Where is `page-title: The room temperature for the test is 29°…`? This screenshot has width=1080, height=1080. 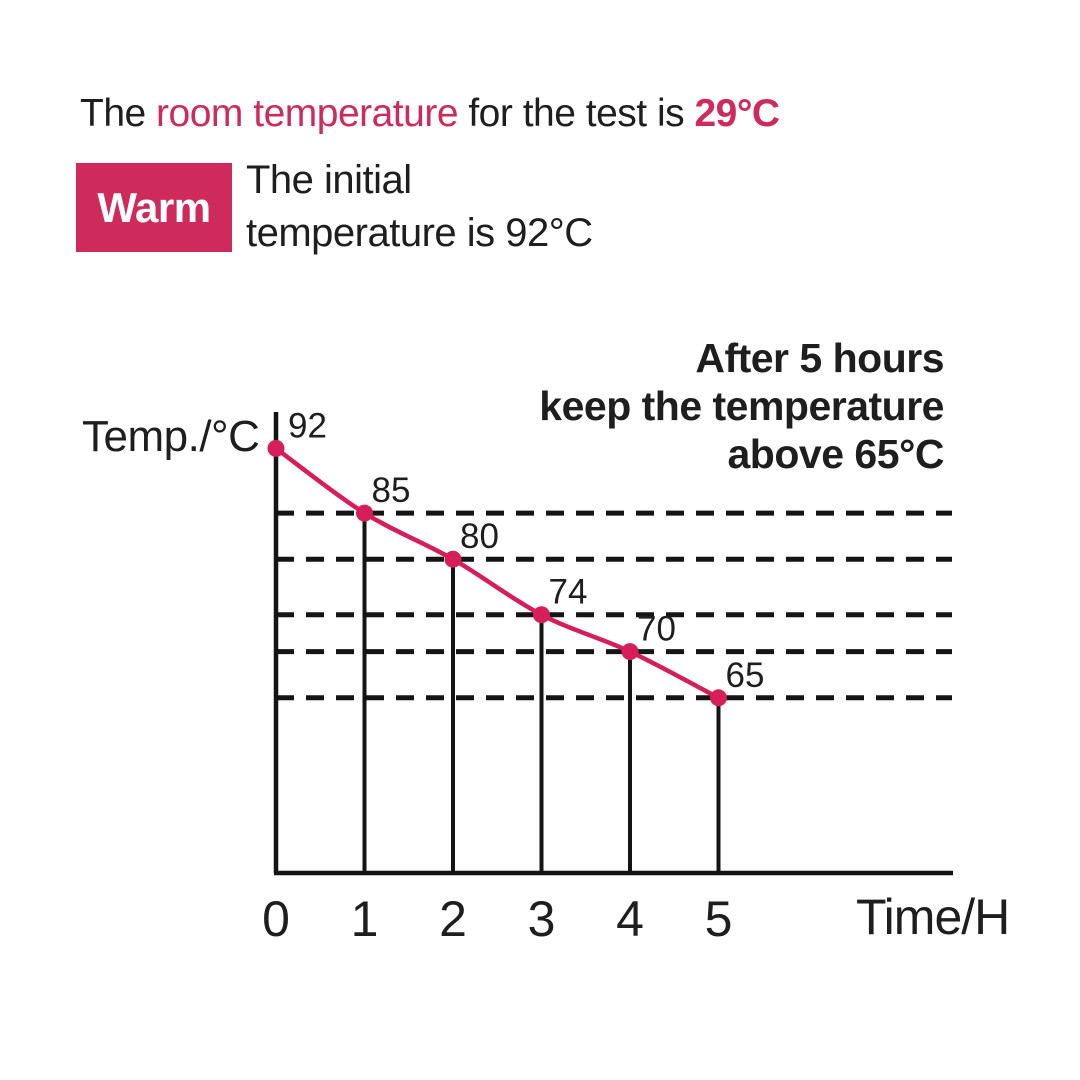
page-title: The room temperature for the test is 29°… is located at coordinates (430, 114).